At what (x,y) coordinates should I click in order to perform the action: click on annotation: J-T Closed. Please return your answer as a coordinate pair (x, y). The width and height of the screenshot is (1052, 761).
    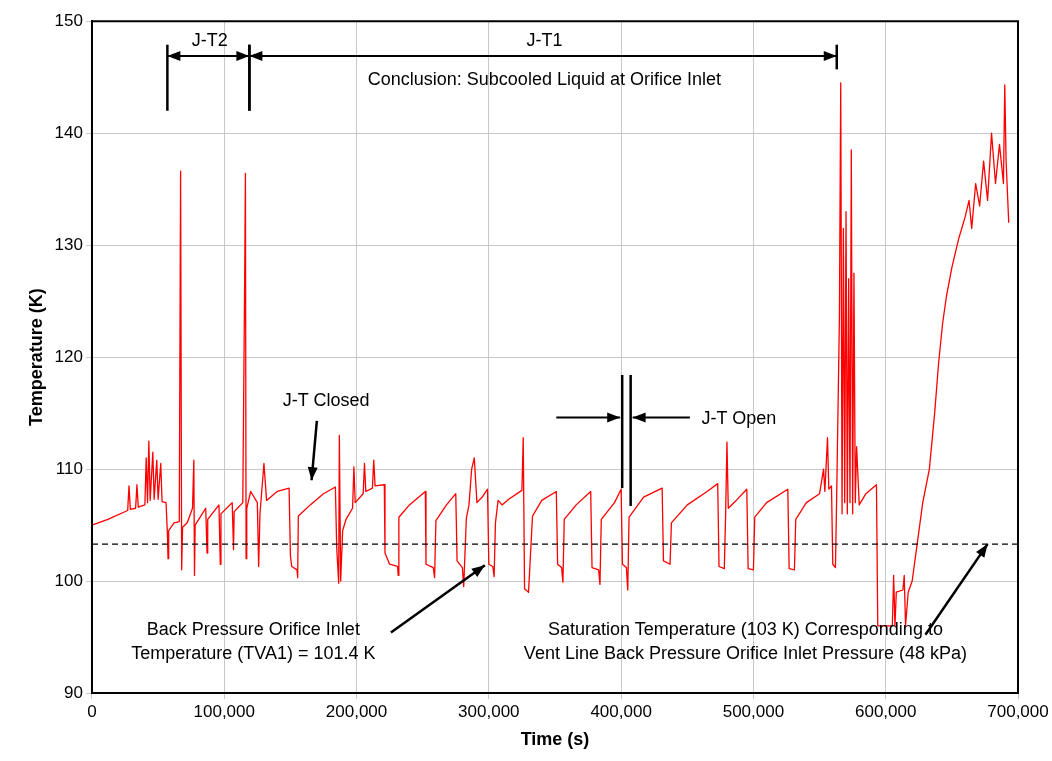
    Looking at the image, I should click on (326, 400).